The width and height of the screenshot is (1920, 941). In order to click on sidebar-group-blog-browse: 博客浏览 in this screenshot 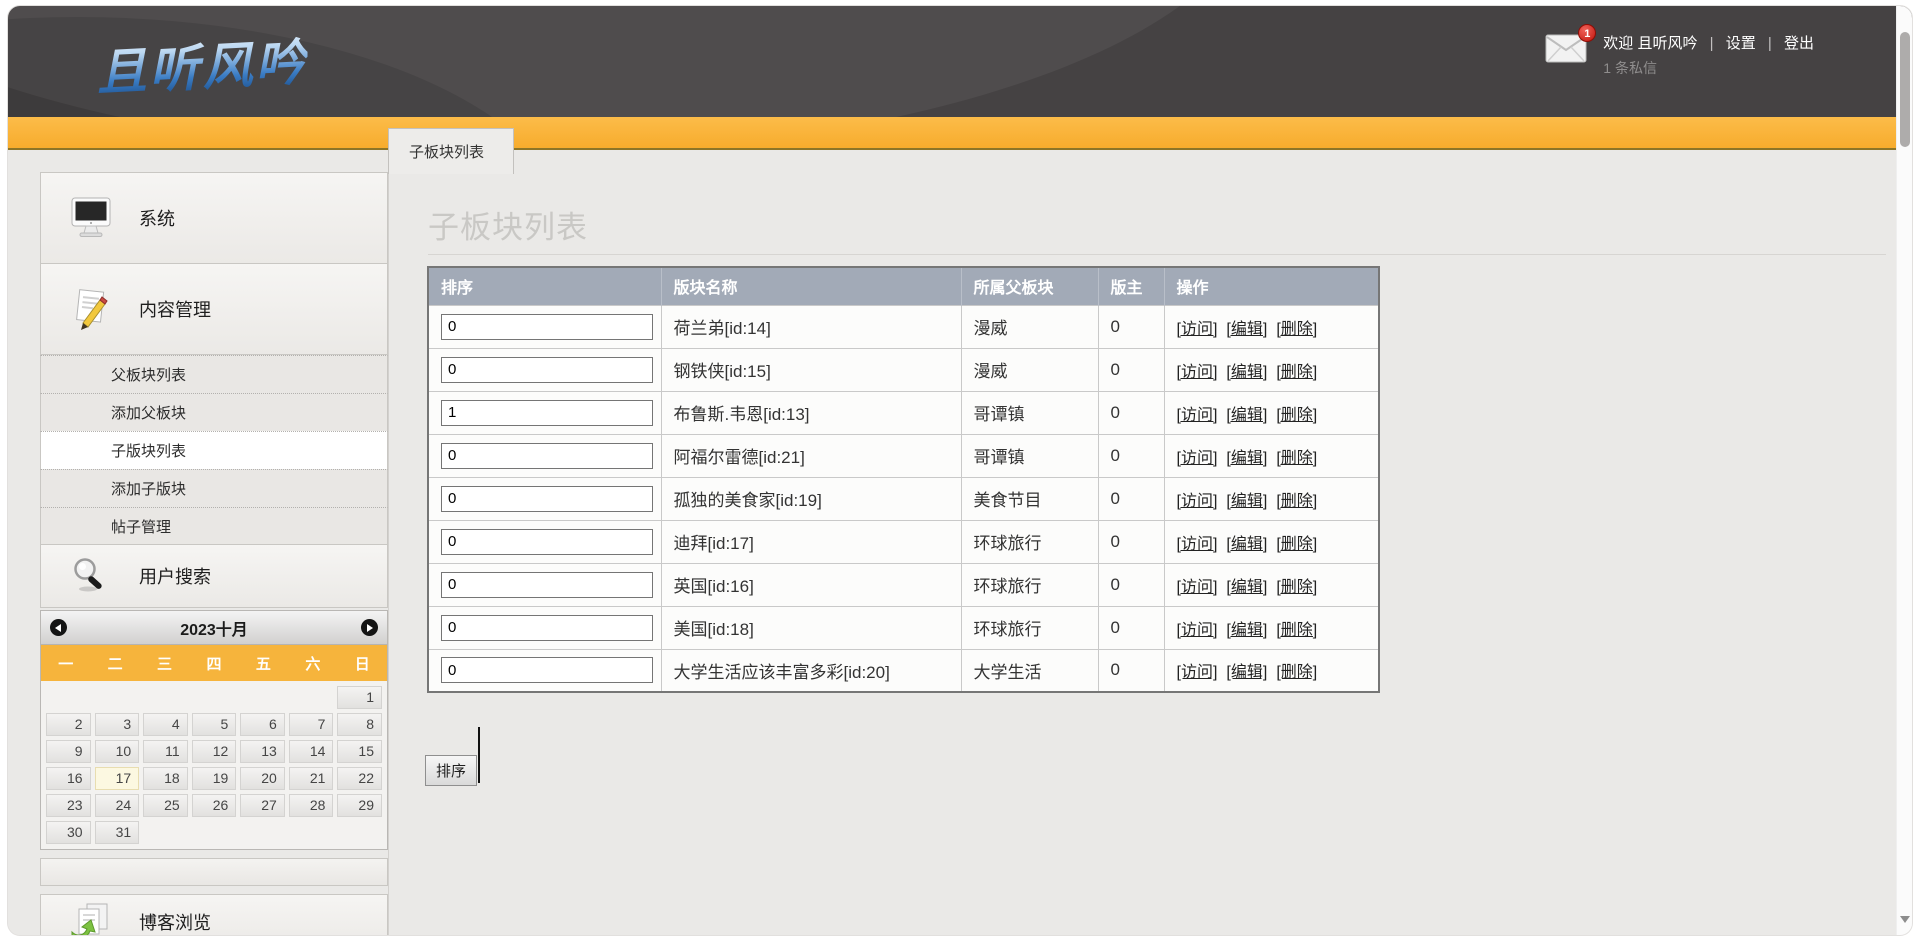, I will do `click(214, 914)`.